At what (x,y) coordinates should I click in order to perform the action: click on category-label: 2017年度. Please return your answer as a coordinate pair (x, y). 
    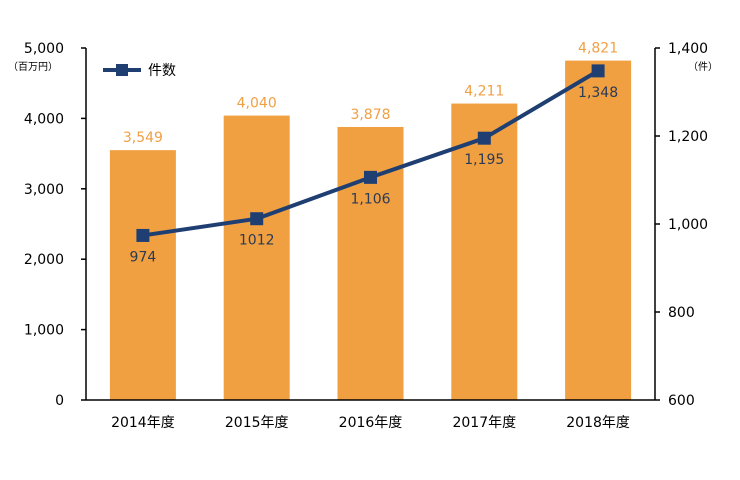
    Looking at the image, I should click on (484, 423).